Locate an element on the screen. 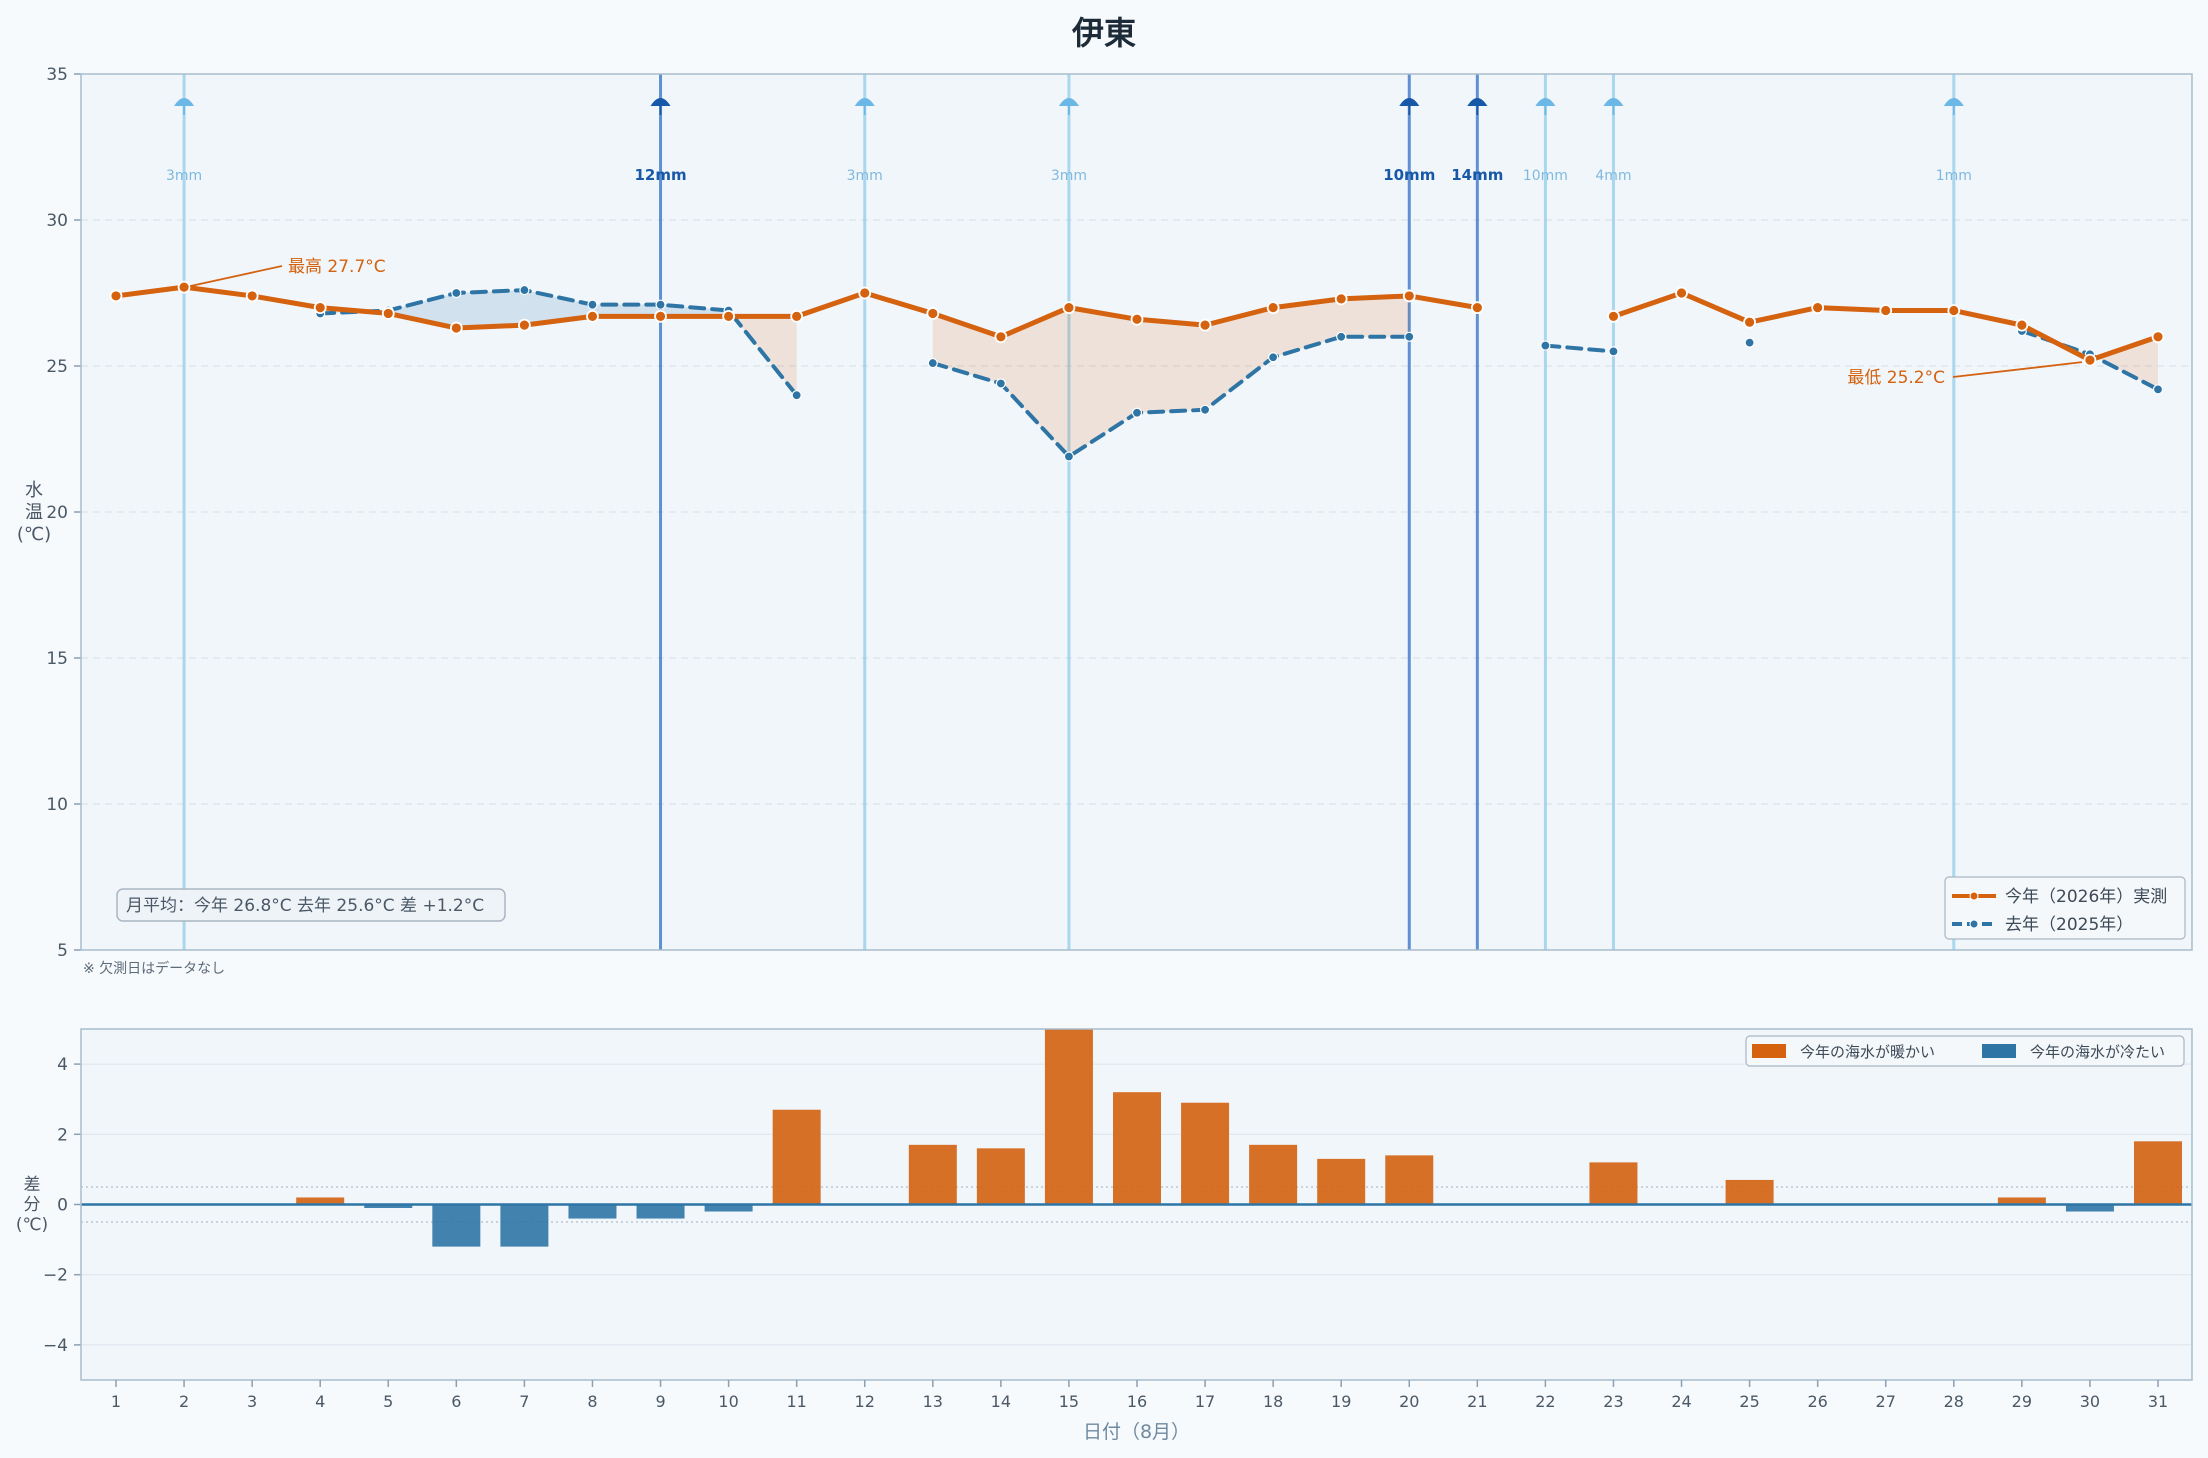 This screenshot has width=2208, height=1458. legend-label: 去年（2025年） is located at coordinates (2069, 925).